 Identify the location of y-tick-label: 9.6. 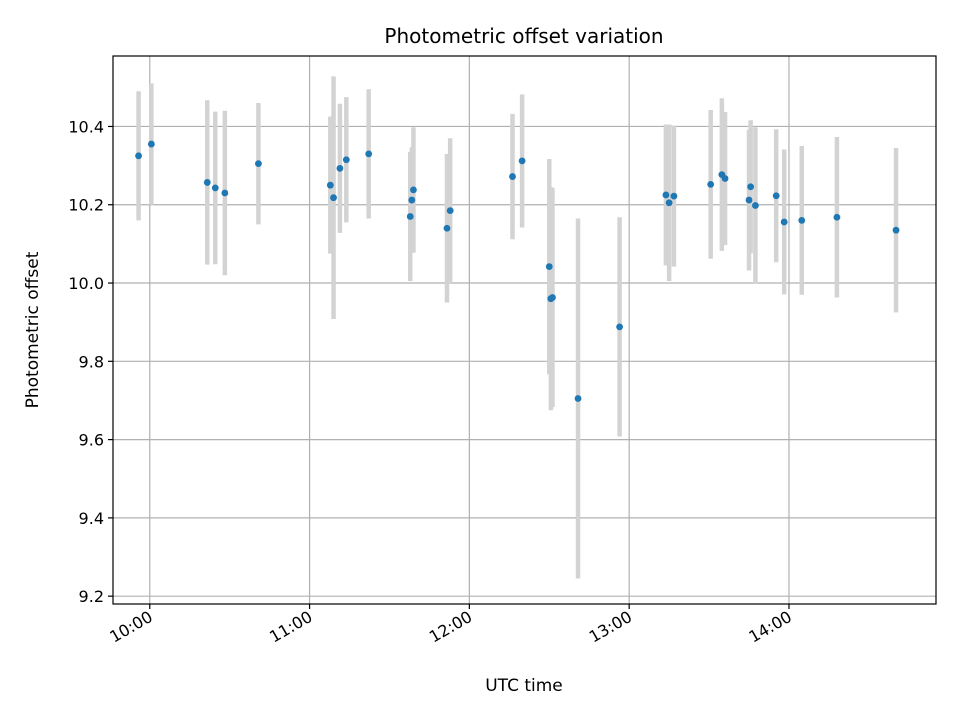
(91, 440).